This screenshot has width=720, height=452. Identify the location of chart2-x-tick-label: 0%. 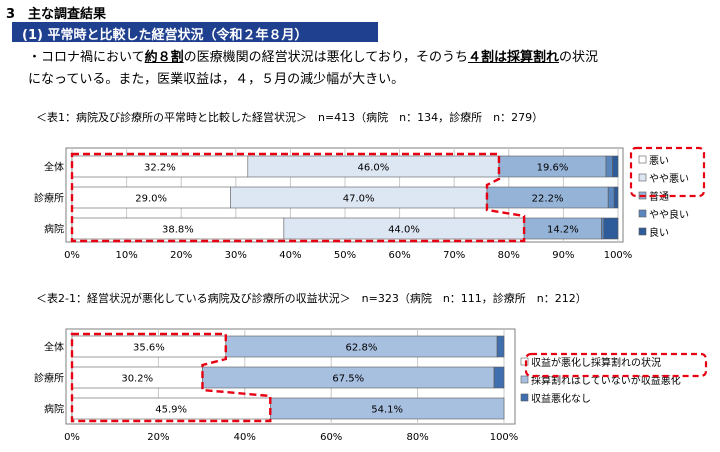
(72, 437).